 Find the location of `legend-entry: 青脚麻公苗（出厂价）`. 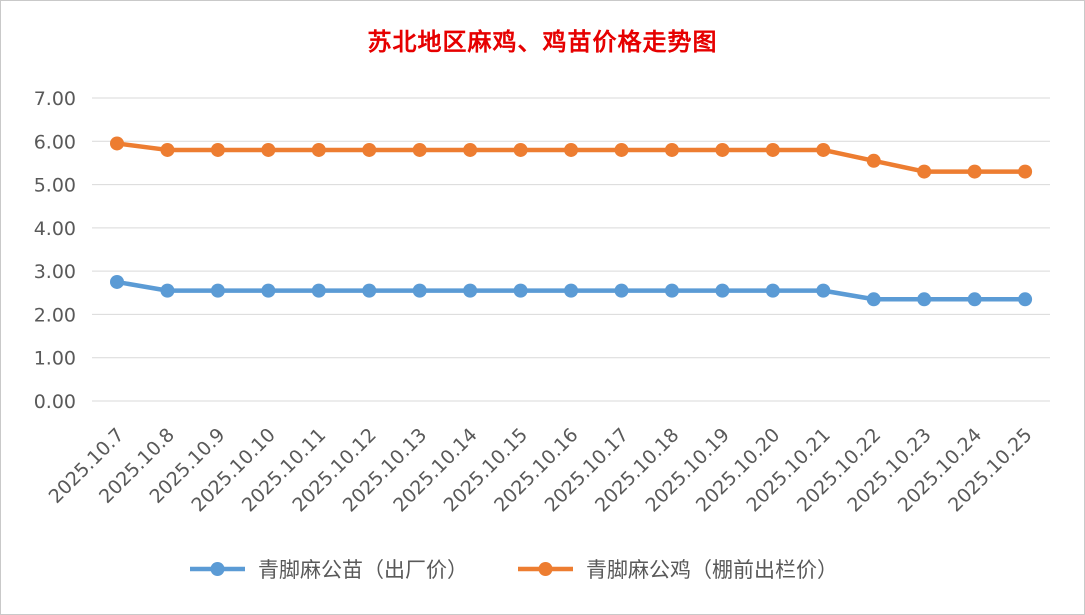

legend-entry: 青脚麻公苗（出厂价） is located at coordinates (329, 570).